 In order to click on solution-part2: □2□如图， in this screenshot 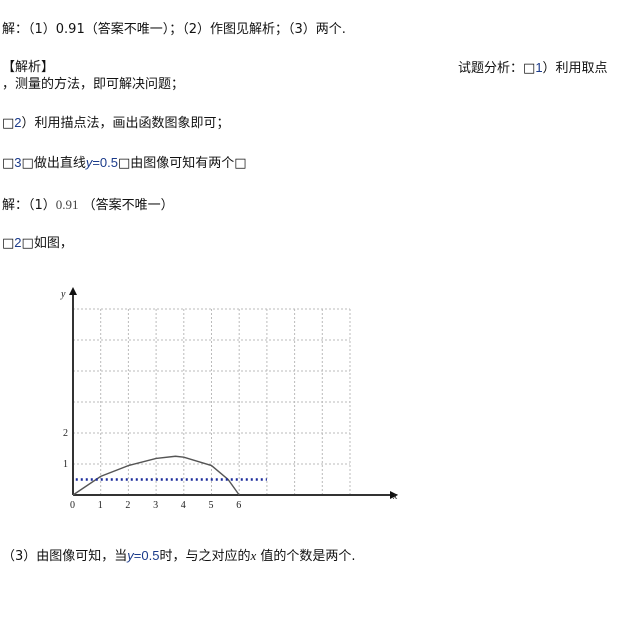, I will do `click(37, 243)`.